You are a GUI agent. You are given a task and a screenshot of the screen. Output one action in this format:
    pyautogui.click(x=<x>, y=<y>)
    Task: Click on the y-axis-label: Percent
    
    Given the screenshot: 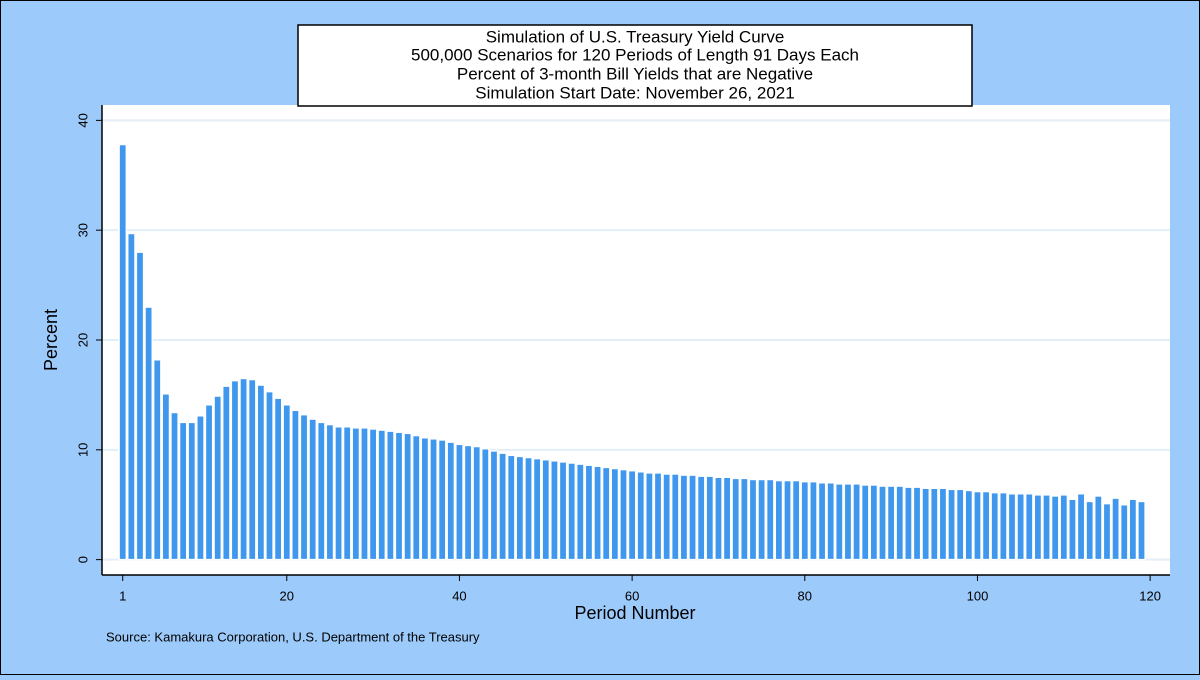 What is the action you would take?
    pyautogui.click(x=51, y=340)
    